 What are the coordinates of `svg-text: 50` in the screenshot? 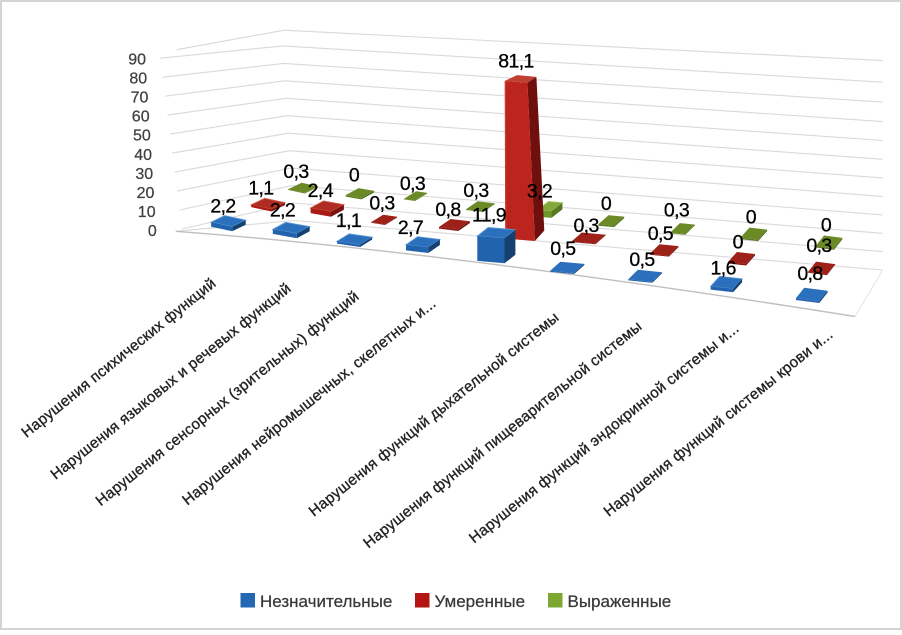 It's located at (142, 136).